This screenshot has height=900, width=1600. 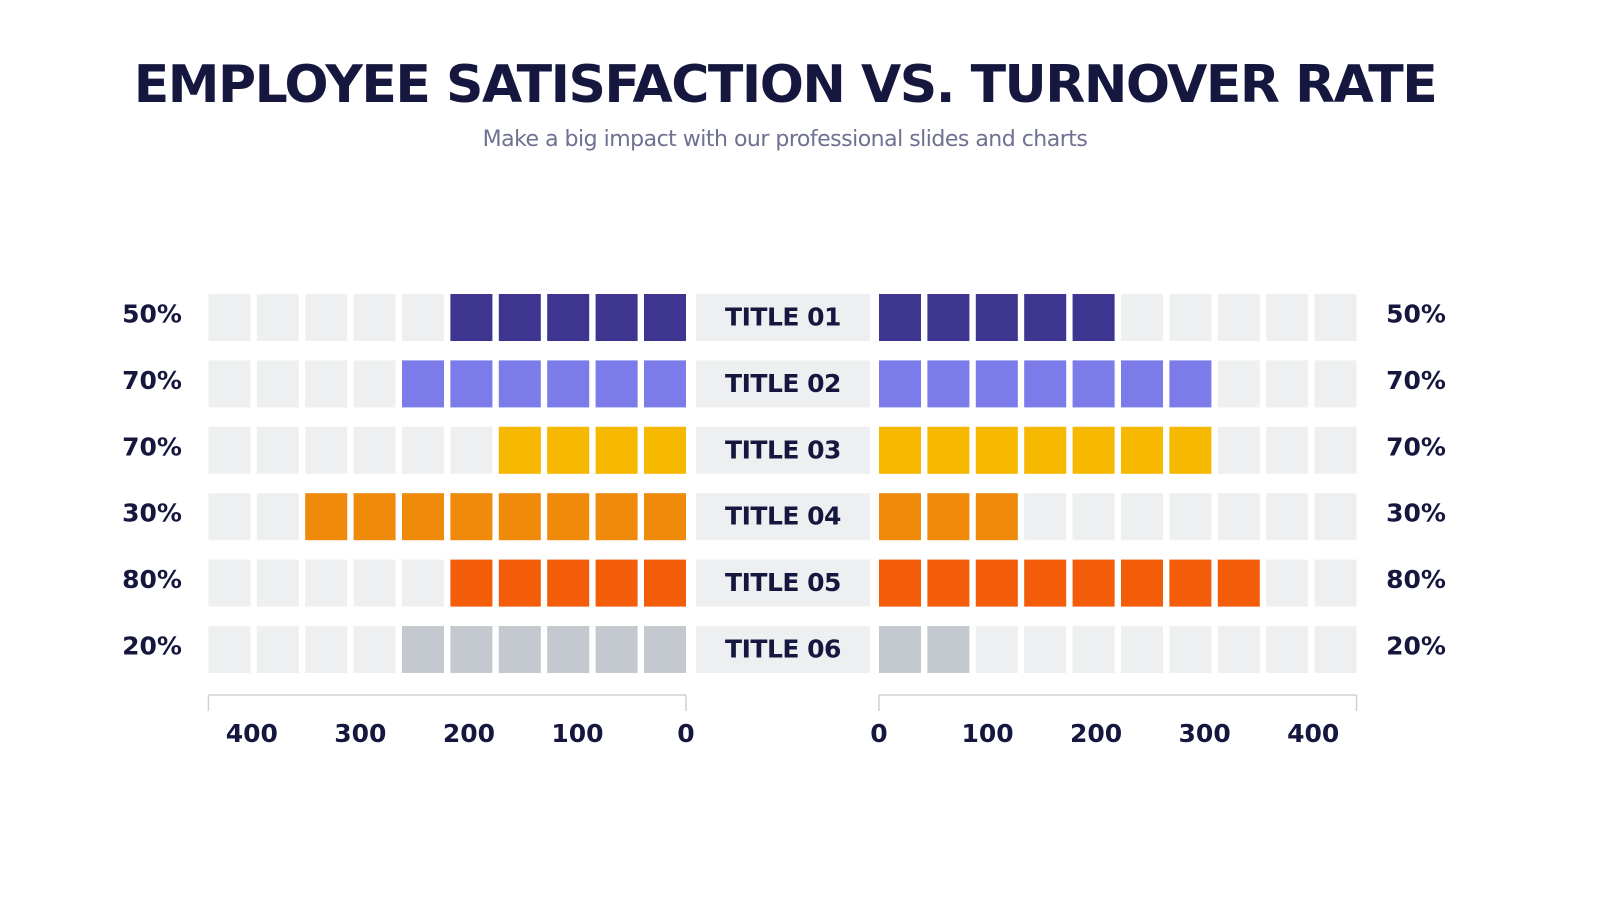 I want to click on x-tick-label: 400, so click(x=252, y=733).